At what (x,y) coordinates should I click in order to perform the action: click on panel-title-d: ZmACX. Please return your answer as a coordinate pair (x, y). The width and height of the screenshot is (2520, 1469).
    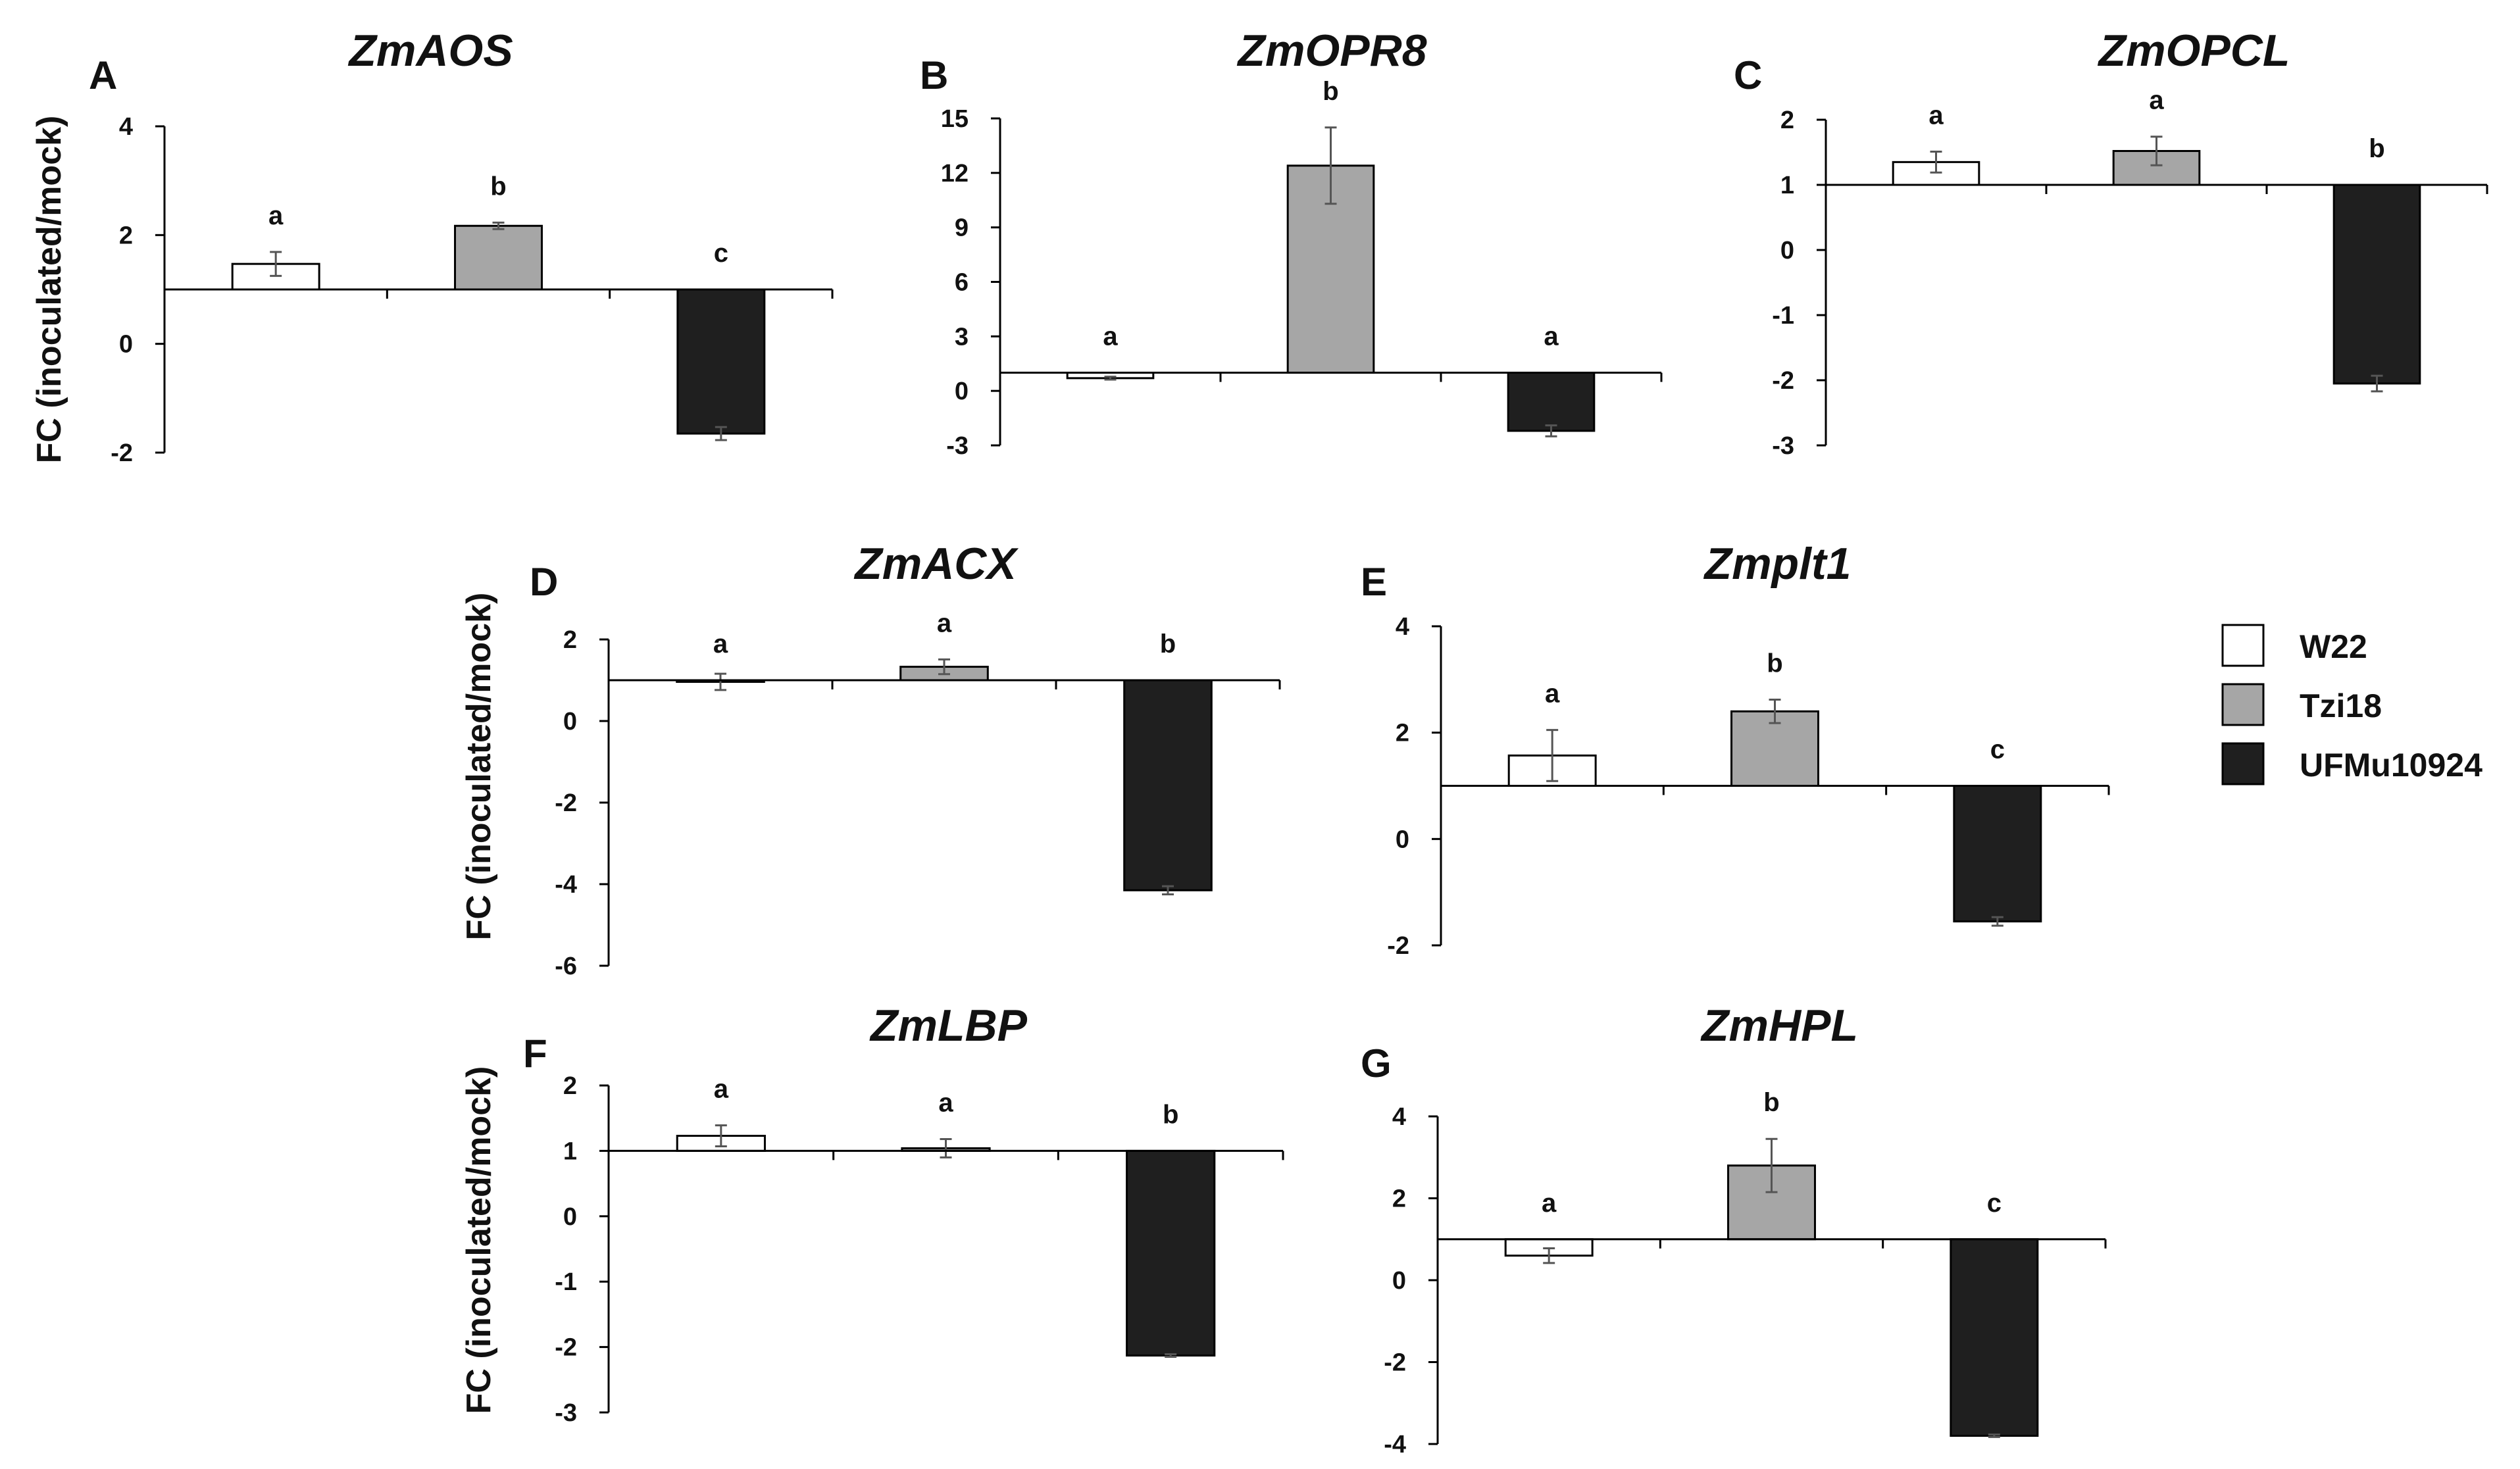
    Looking at the image, I should click on (936, 564).